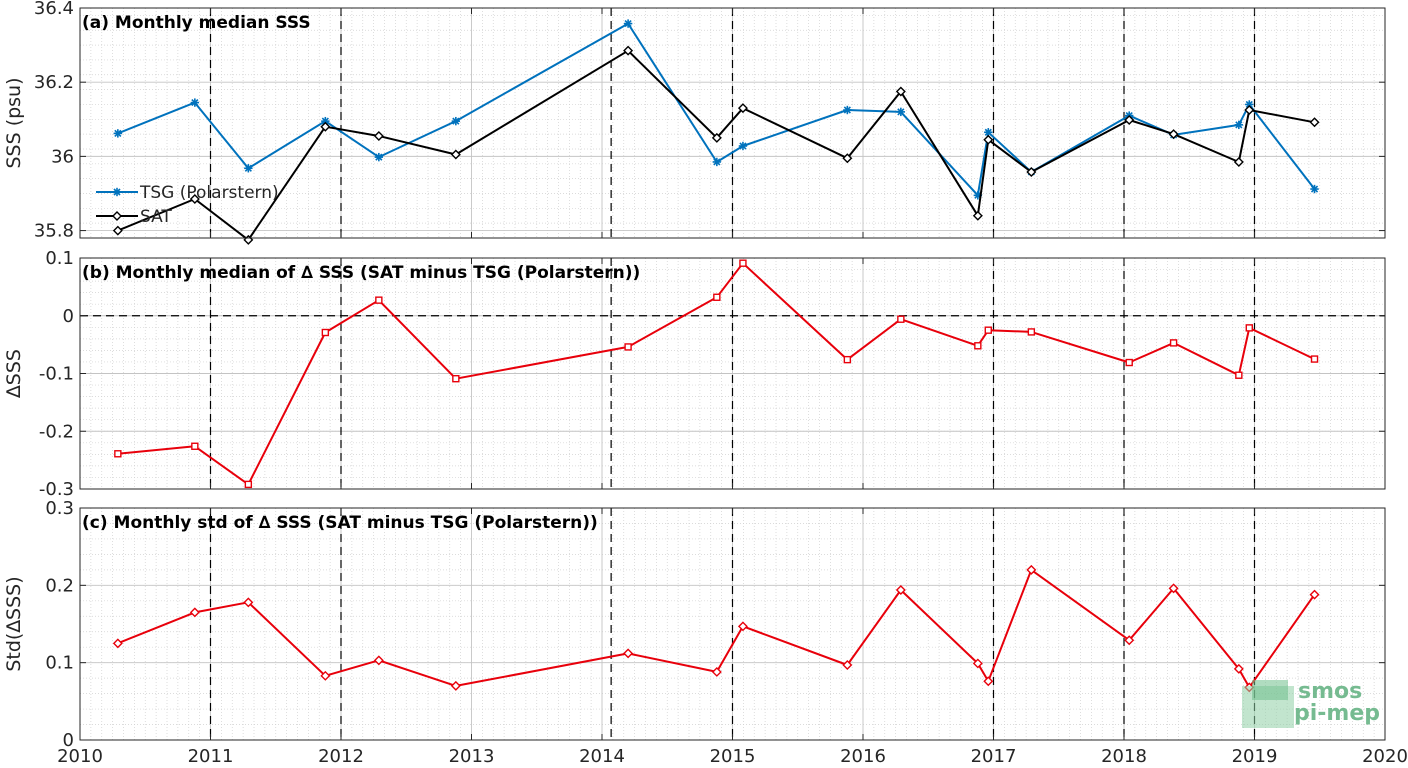 This screenshot has height=768, width=1408. Describe the element at coordinates (54, 82) in the screenshot. I see `y-tick-label: 36.2` at that location.